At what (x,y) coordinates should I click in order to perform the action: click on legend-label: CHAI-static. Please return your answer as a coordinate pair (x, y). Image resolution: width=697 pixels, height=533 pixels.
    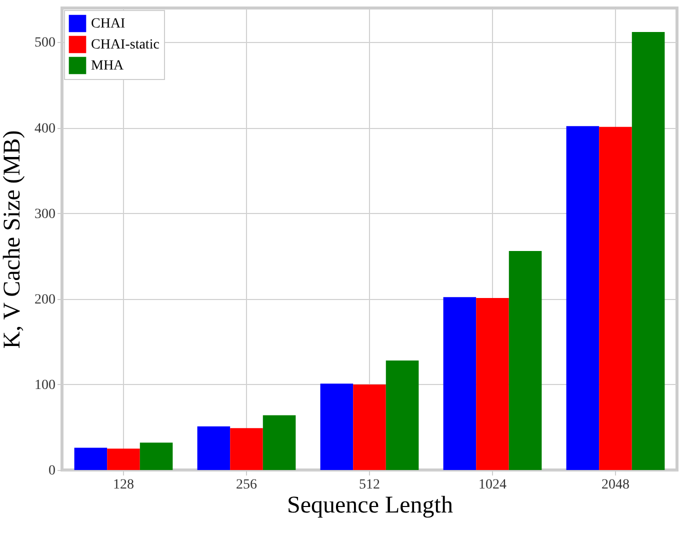
    Looking at the image, I should click on (125, 45).